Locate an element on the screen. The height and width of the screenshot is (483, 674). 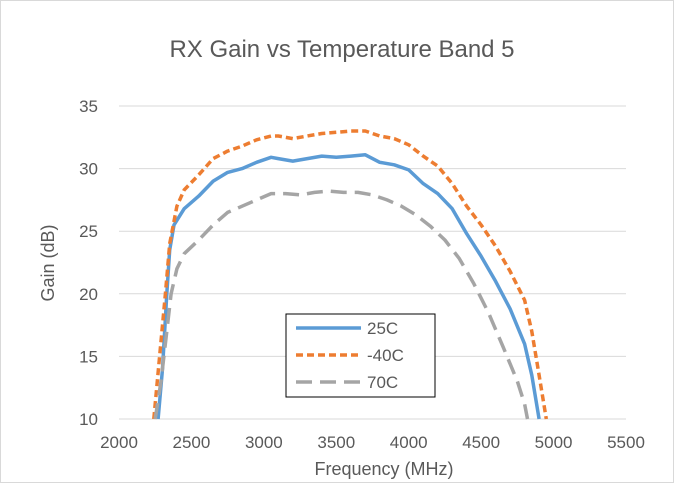
y-tick-label-4: 30 is located at coordinates (88, 169).